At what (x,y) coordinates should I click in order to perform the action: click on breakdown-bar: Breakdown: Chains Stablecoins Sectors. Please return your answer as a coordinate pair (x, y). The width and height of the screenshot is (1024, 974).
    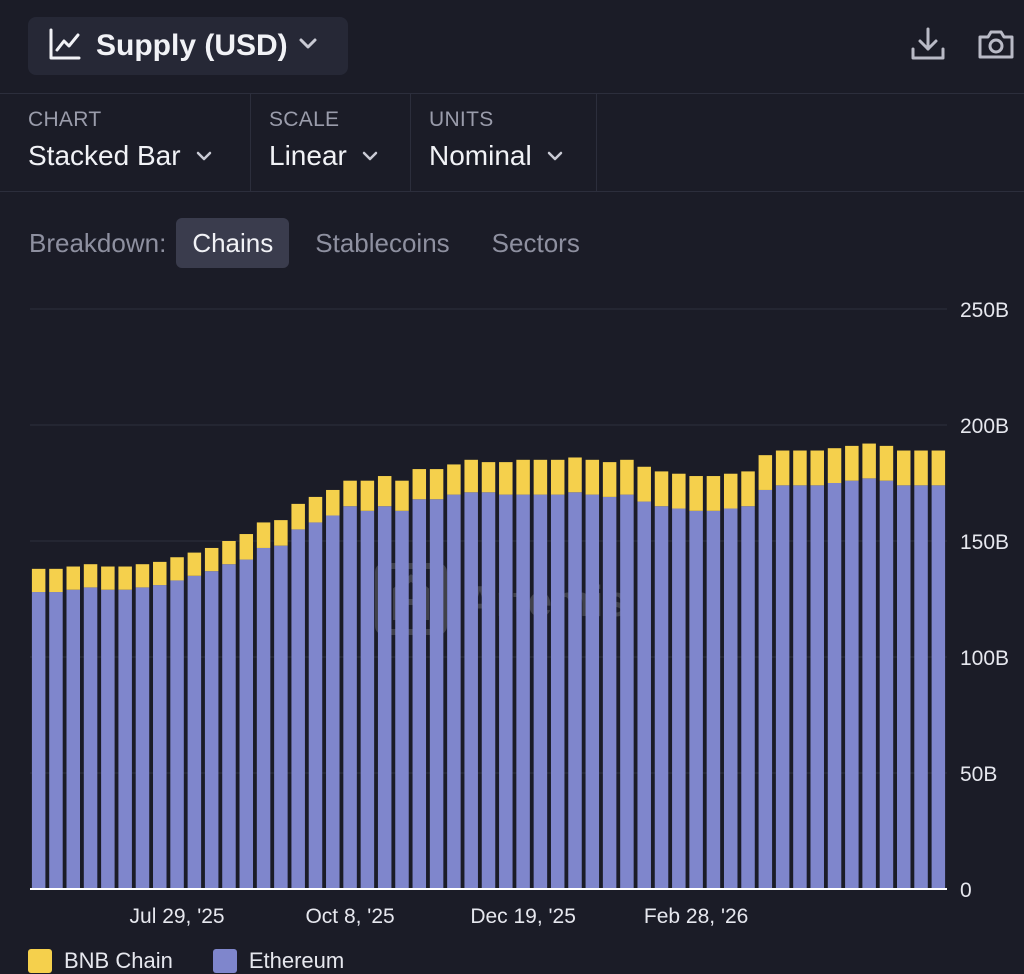
    Looking at the image, I should click on (317, 243).